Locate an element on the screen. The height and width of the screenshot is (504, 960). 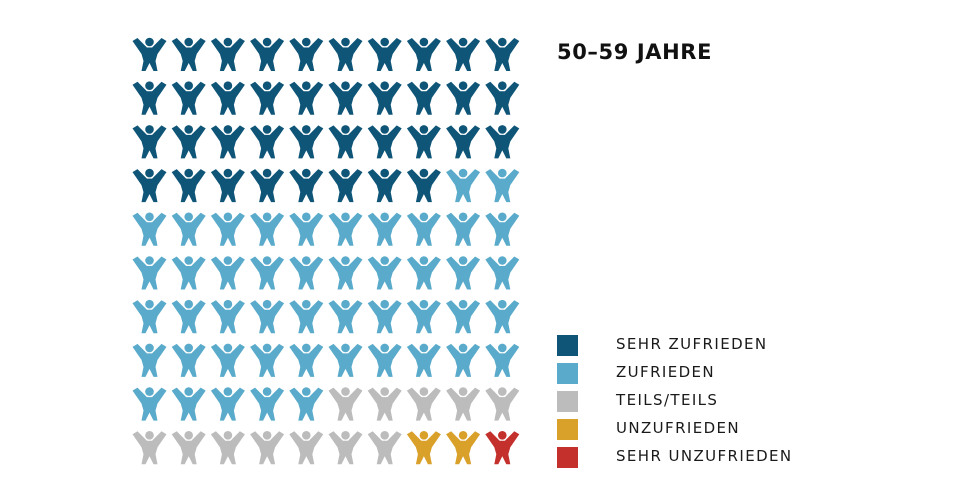
legend-item: SEHR ZUFRIEDEN is located at coordinates (707, 348).